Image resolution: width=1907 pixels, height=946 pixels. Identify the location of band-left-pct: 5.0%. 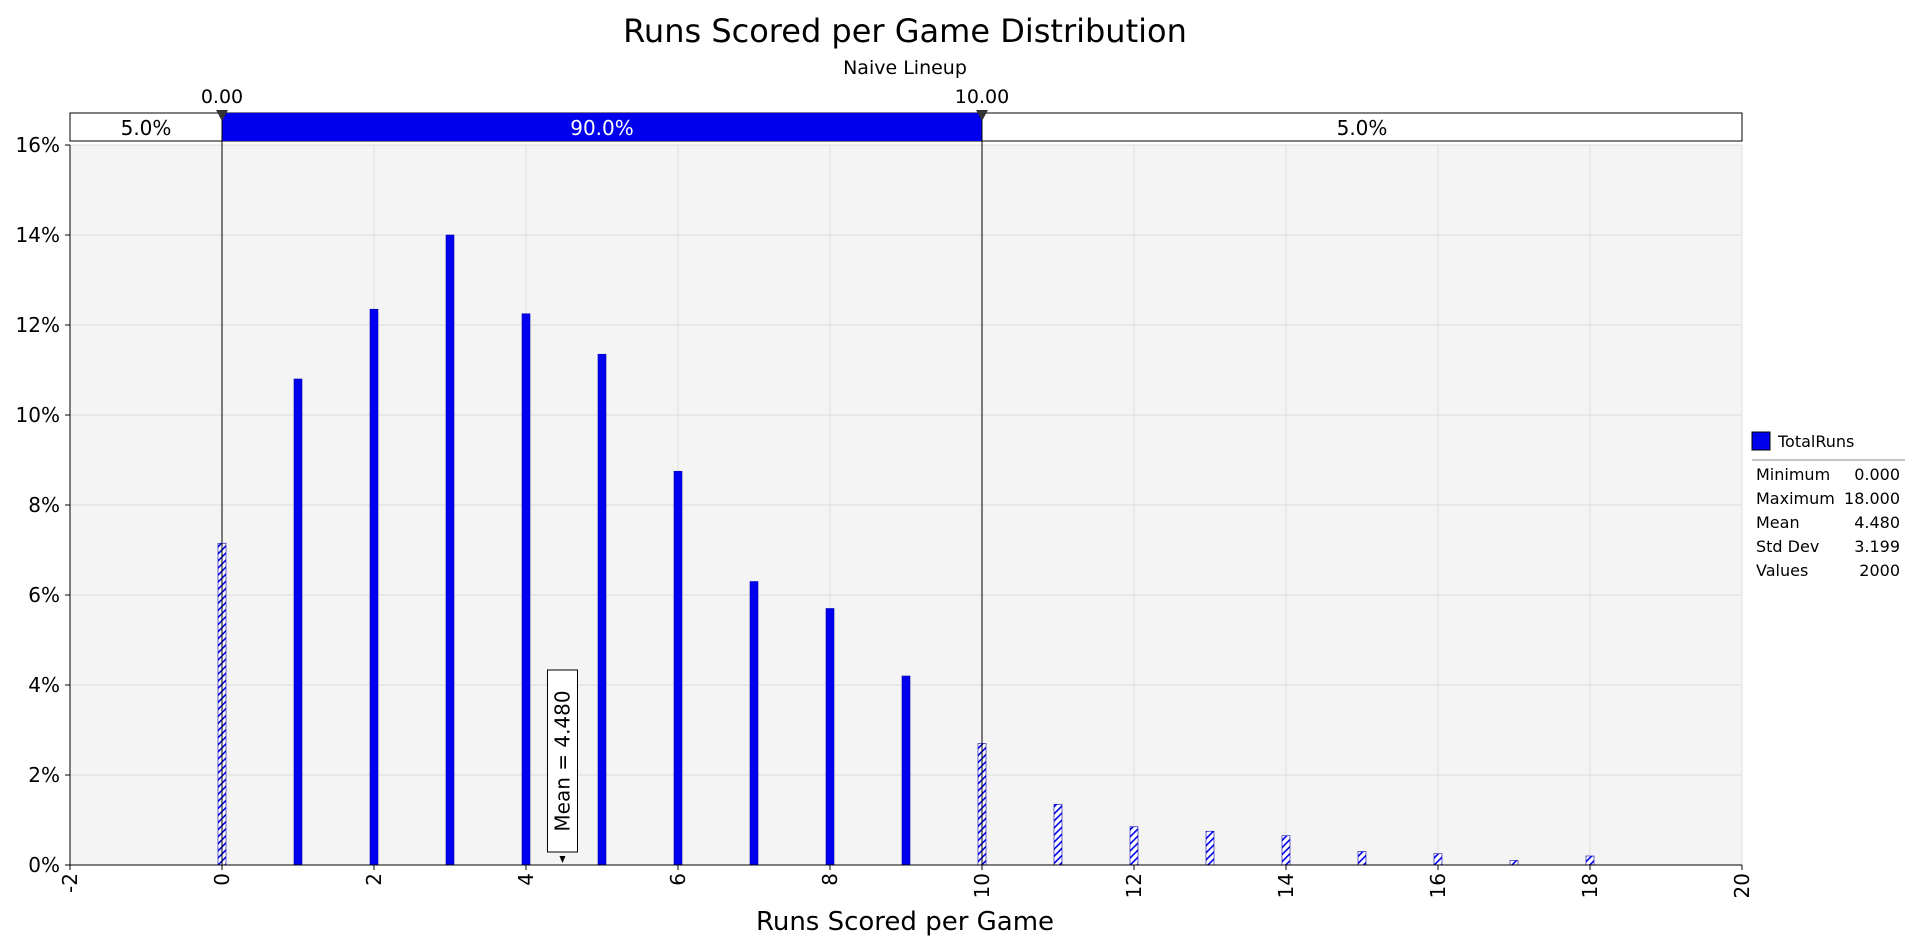
(146, 128).